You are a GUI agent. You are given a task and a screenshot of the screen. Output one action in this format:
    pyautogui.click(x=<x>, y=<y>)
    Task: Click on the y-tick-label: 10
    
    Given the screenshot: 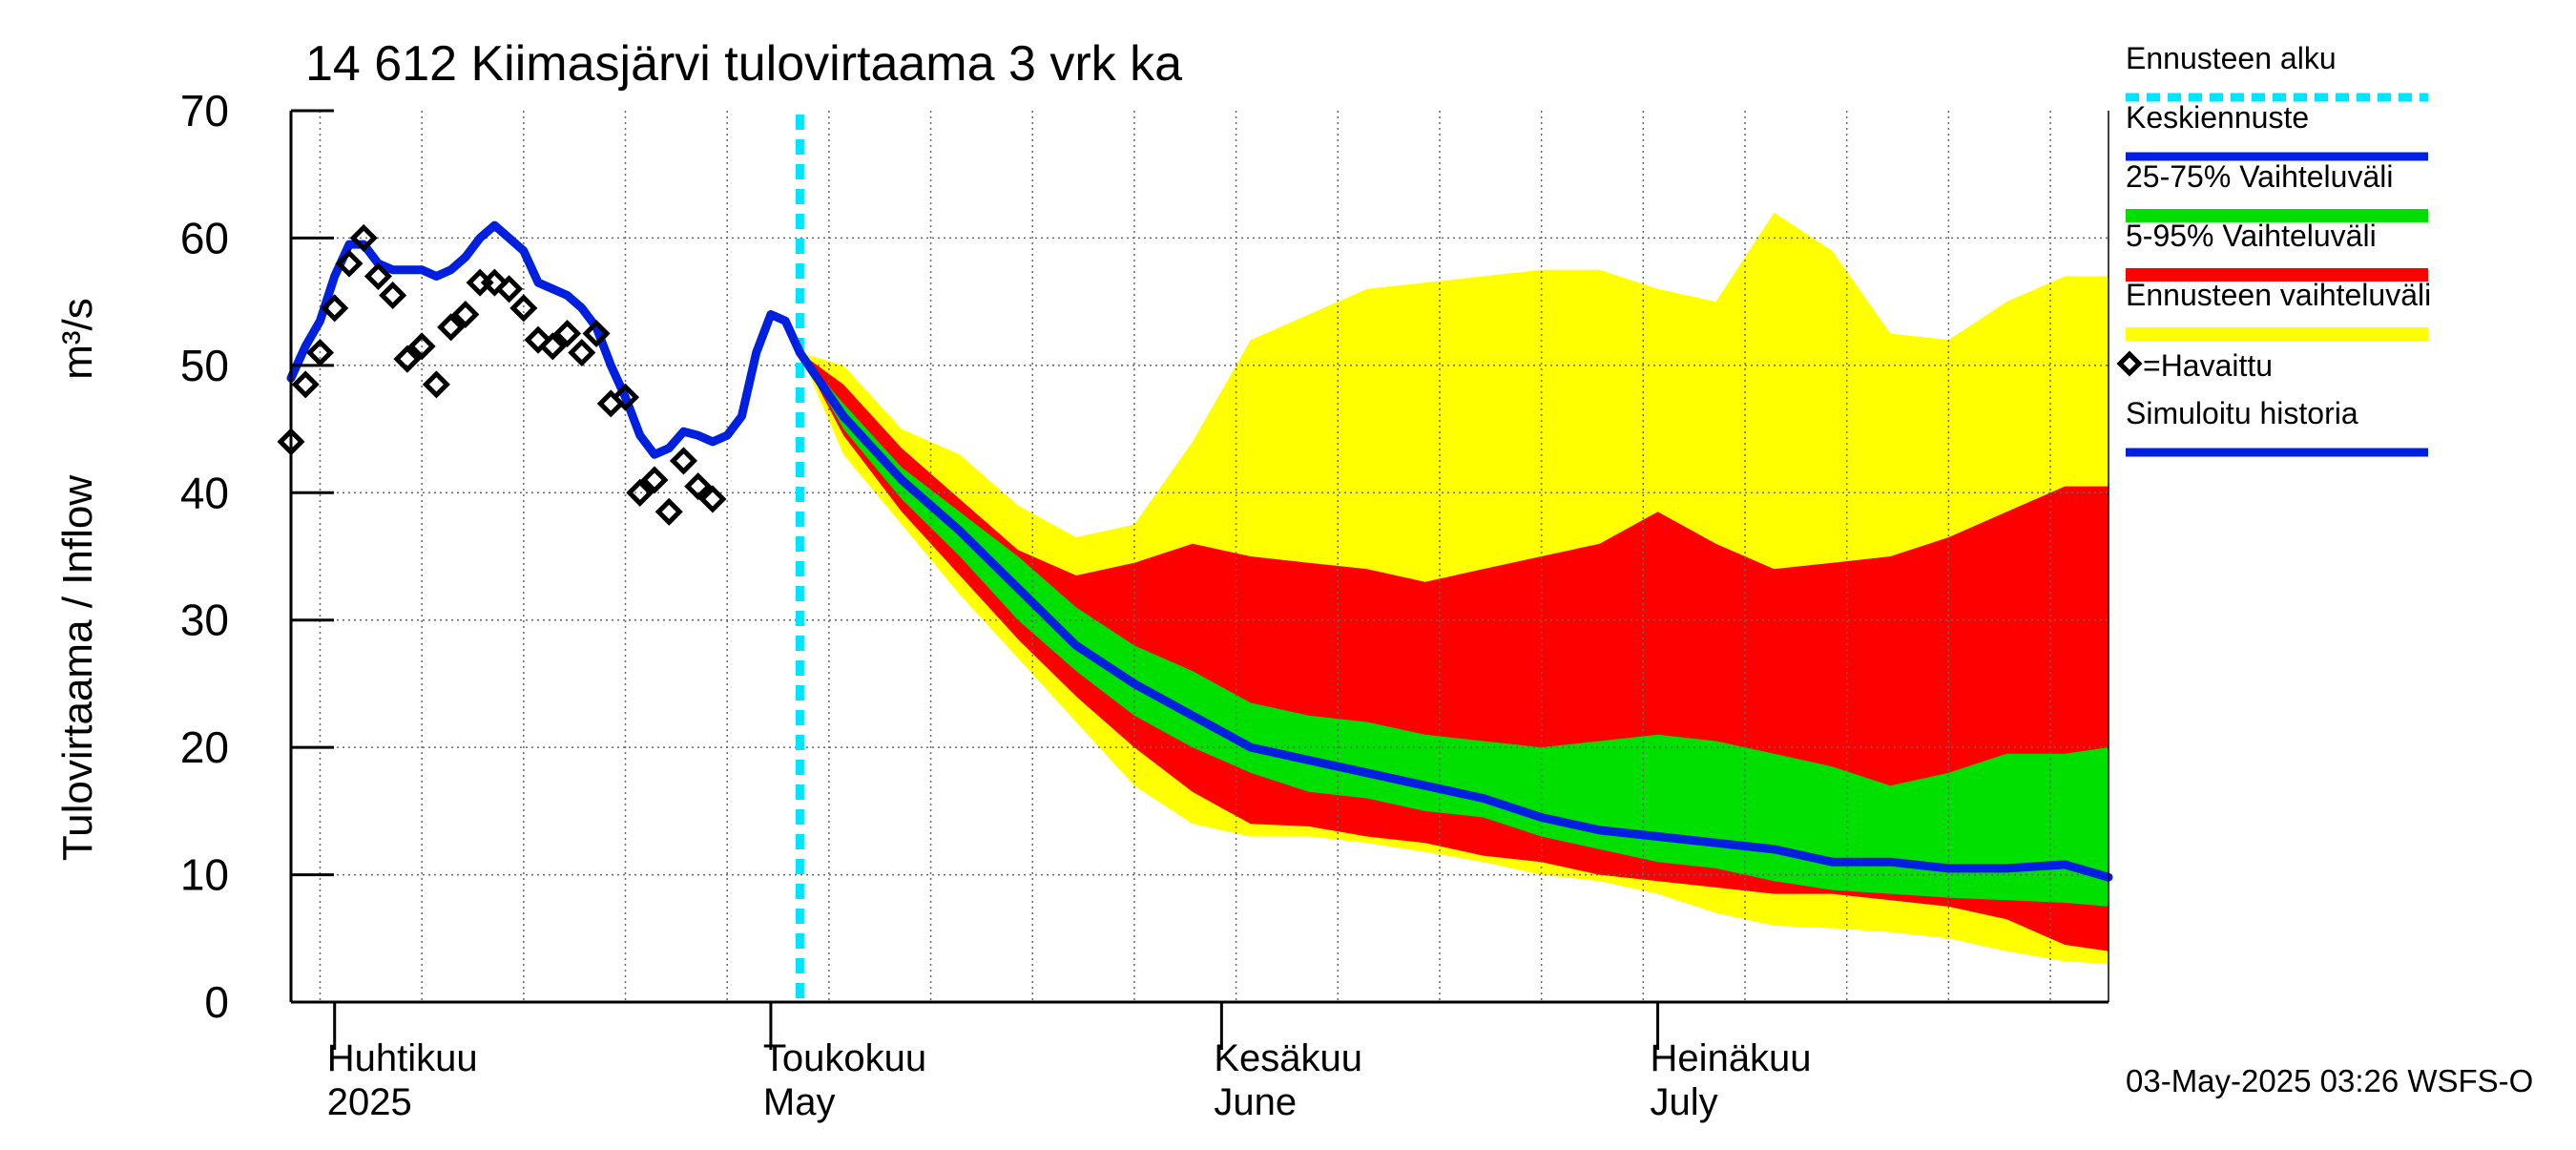 What is the action you would take?
    pyautogui.click(x=204, y=875)
    